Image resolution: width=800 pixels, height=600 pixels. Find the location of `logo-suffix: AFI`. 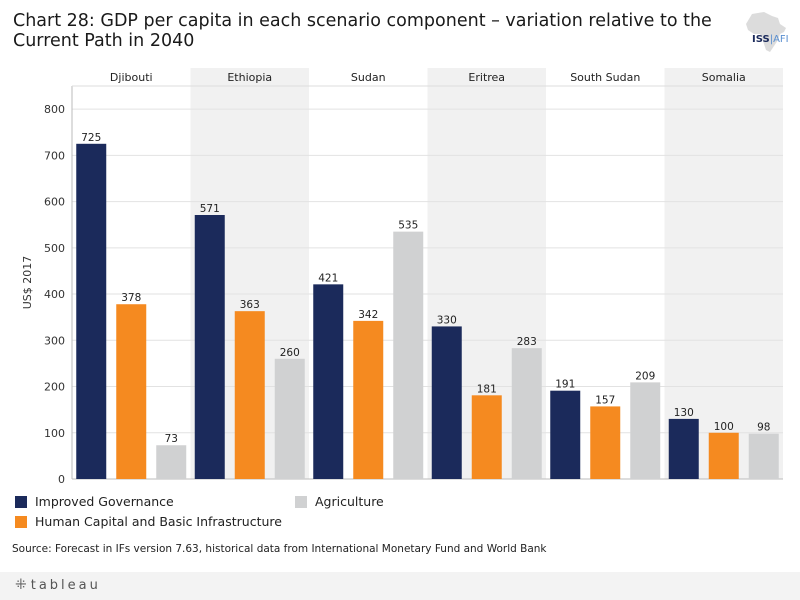

logo-suffix: AFI is located at coordinates (781, 39).